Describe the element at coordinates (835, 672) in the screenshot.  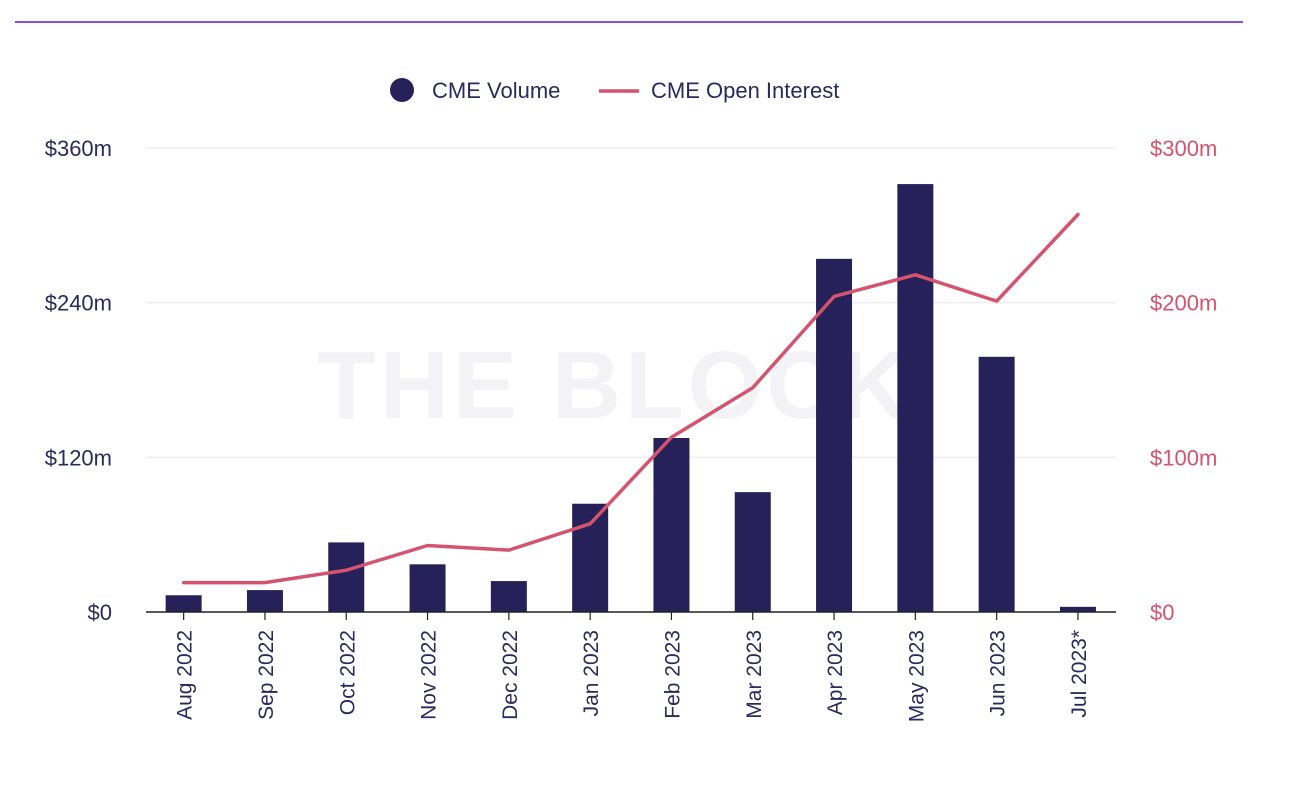
I see `x-tick-label: Apr 2023` at that location.